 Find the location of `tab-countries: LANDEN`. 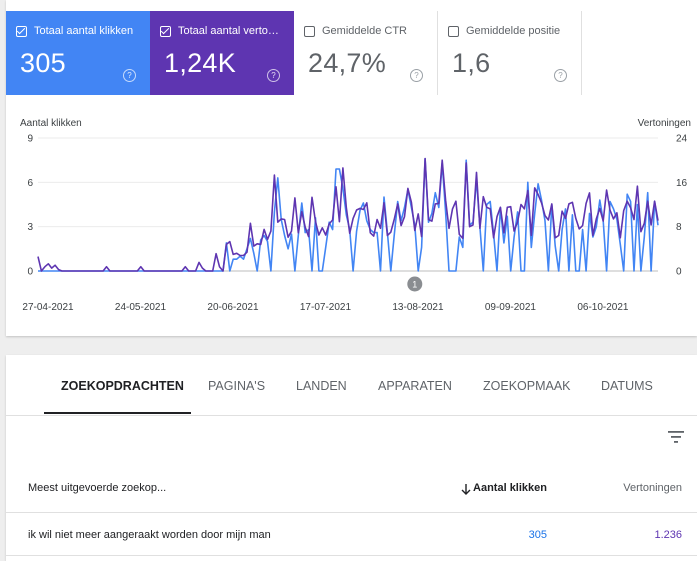

tab-countries: LANDEN is located at coordinates (321, 386).